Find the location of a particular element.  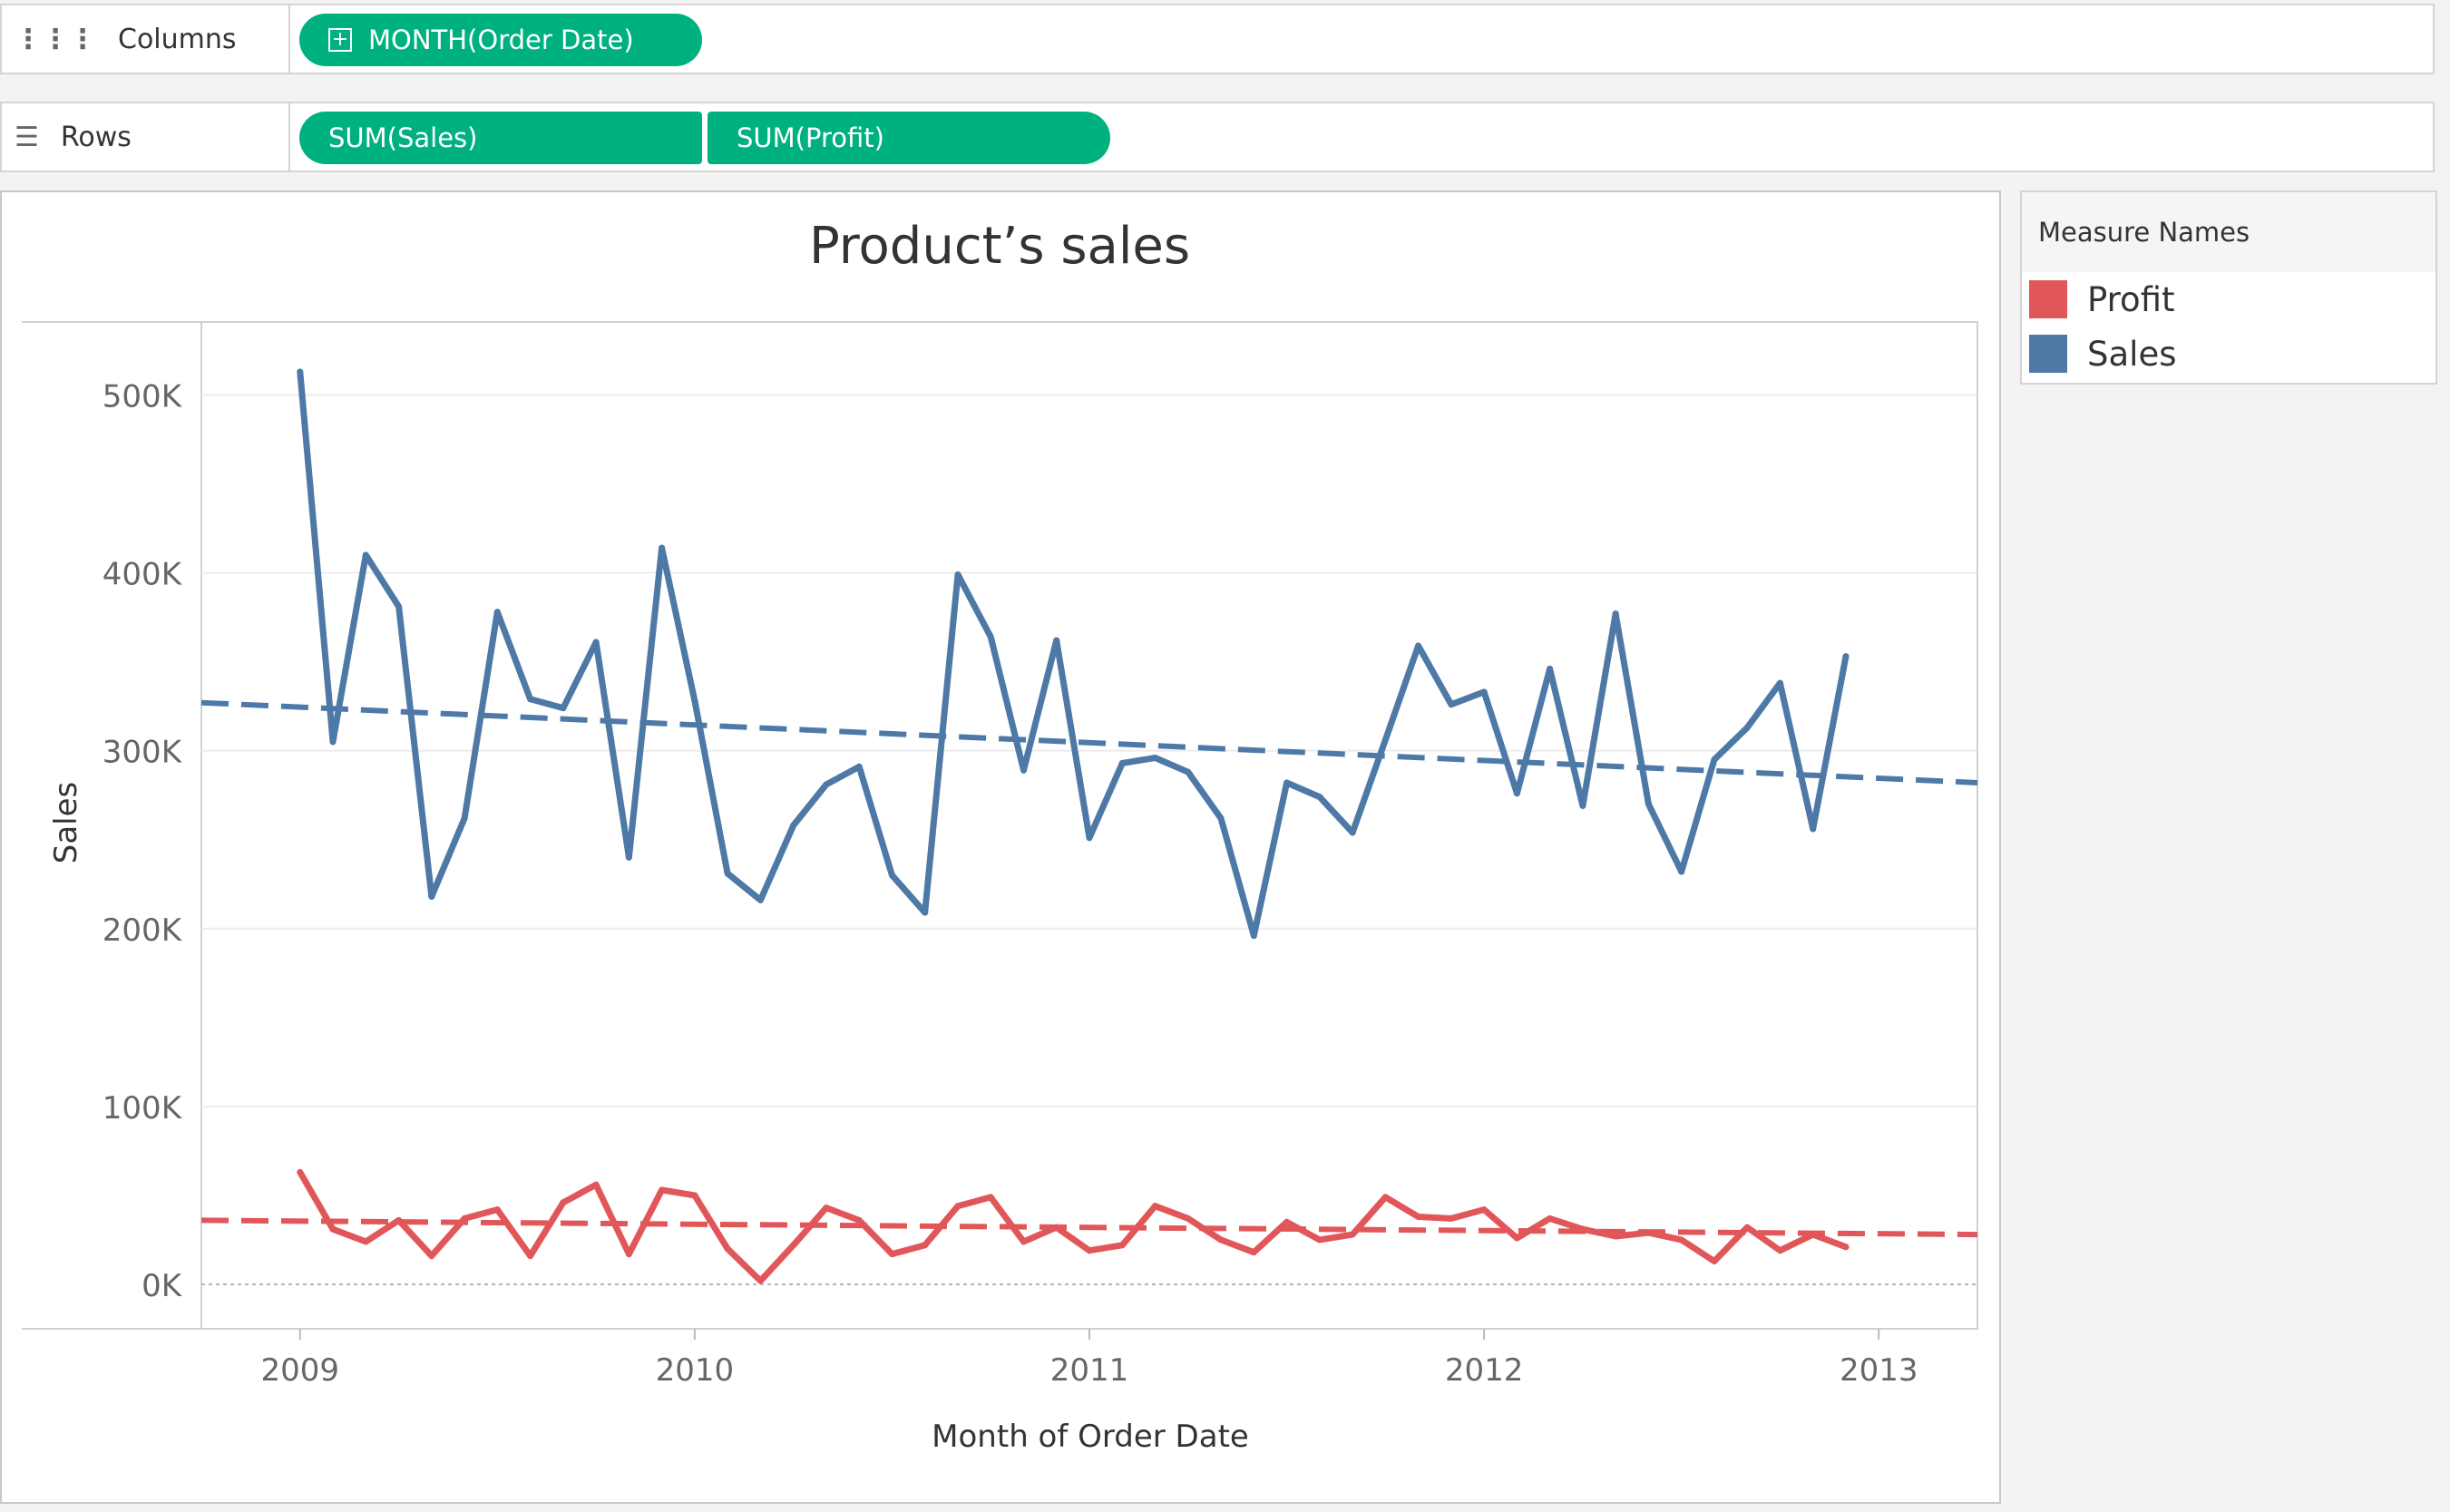

y-tick-label: 0K is located at coordinates (162, 1286).